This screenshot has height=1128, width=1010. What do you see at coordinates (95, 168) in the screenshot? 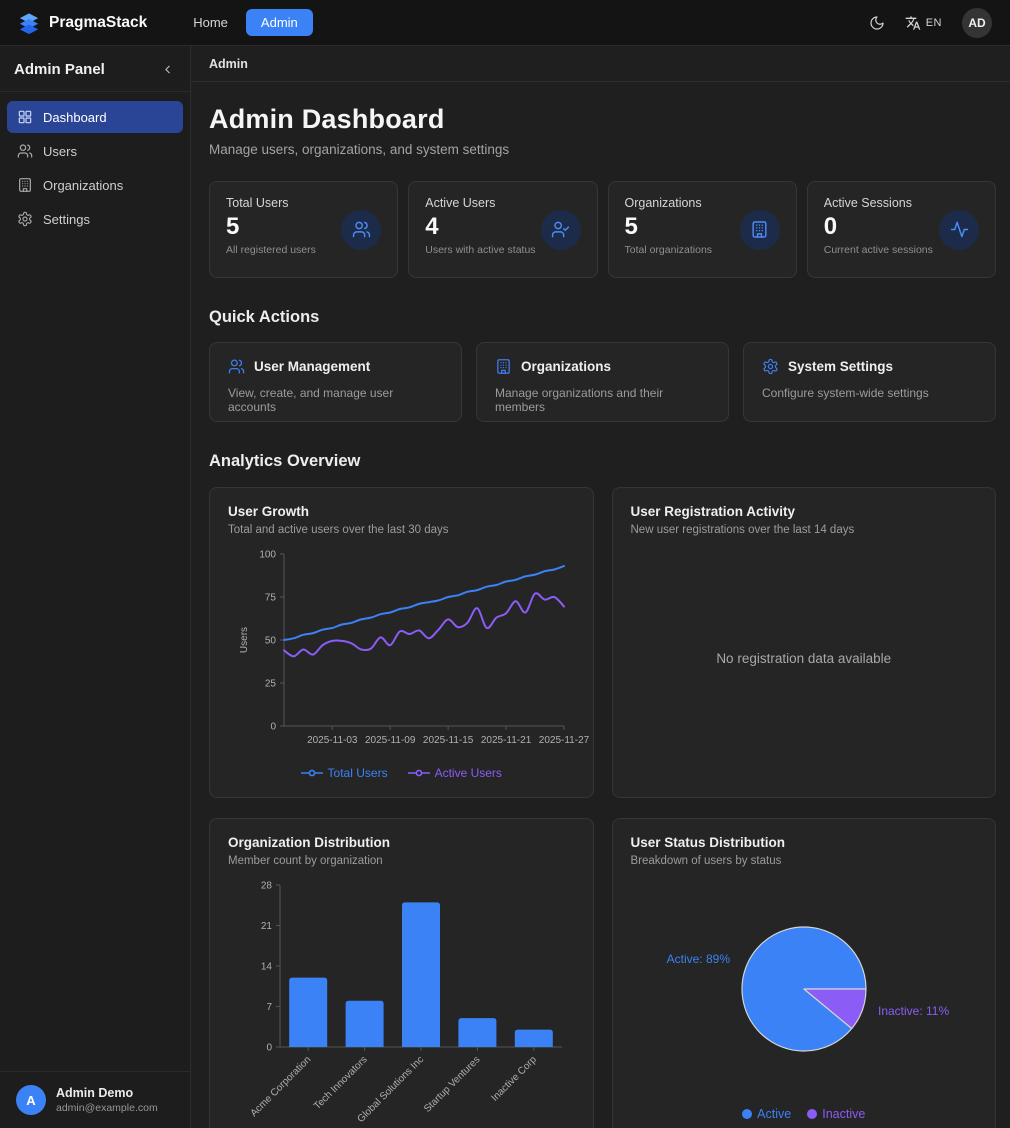
I see `sidebar-nav: Dashboard Users Organizations Settings` at bounding box center [95, 168].